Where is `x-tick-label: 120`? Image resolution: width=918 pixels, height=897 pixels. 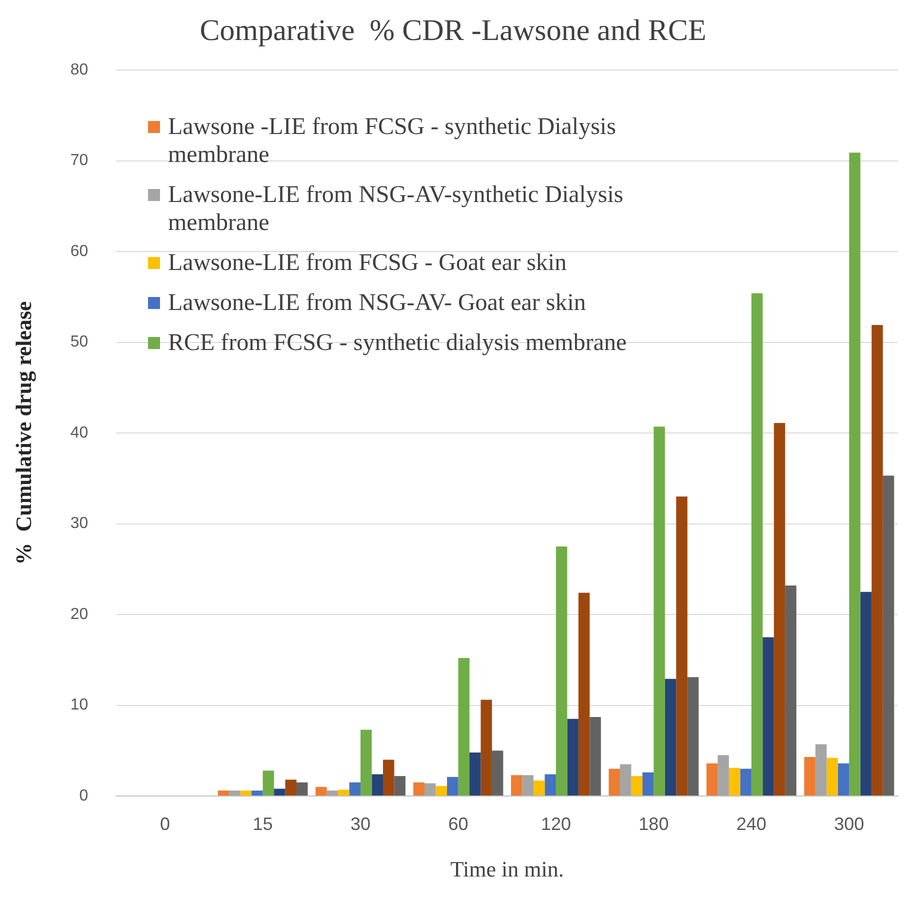
x-tick-label: 120 is located at coordinates (555, 824).